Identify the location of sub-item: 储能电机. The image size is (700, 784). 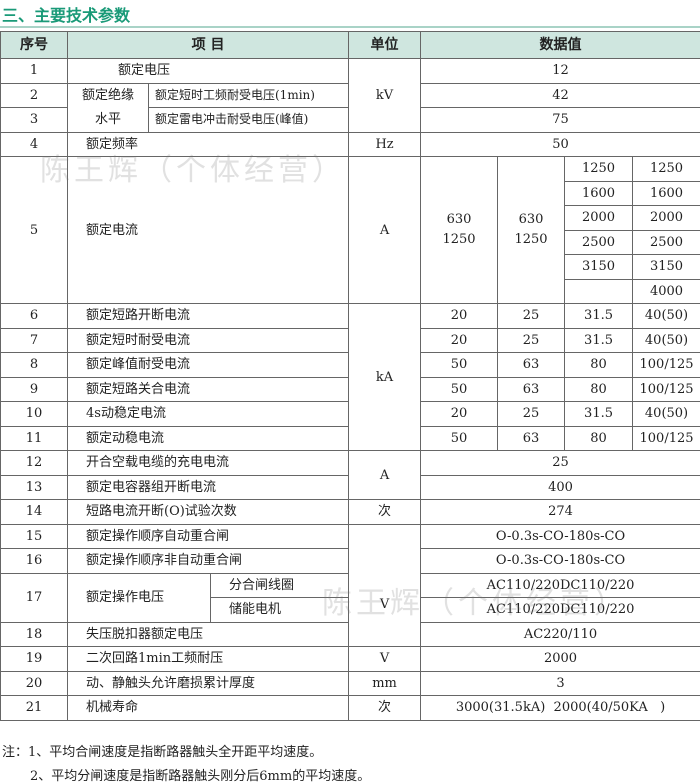
(279, 610).